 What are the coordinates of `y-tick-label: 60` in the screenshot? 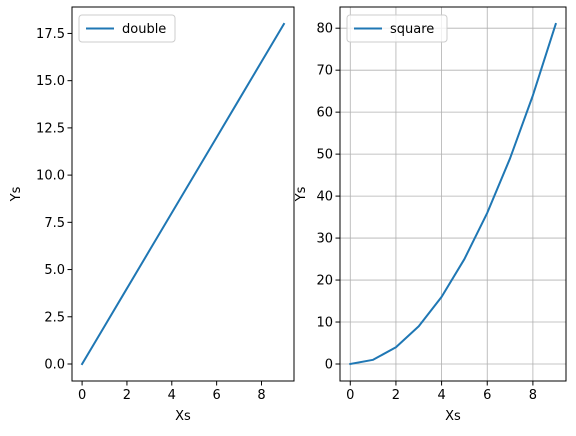 It's located at (324, 113).